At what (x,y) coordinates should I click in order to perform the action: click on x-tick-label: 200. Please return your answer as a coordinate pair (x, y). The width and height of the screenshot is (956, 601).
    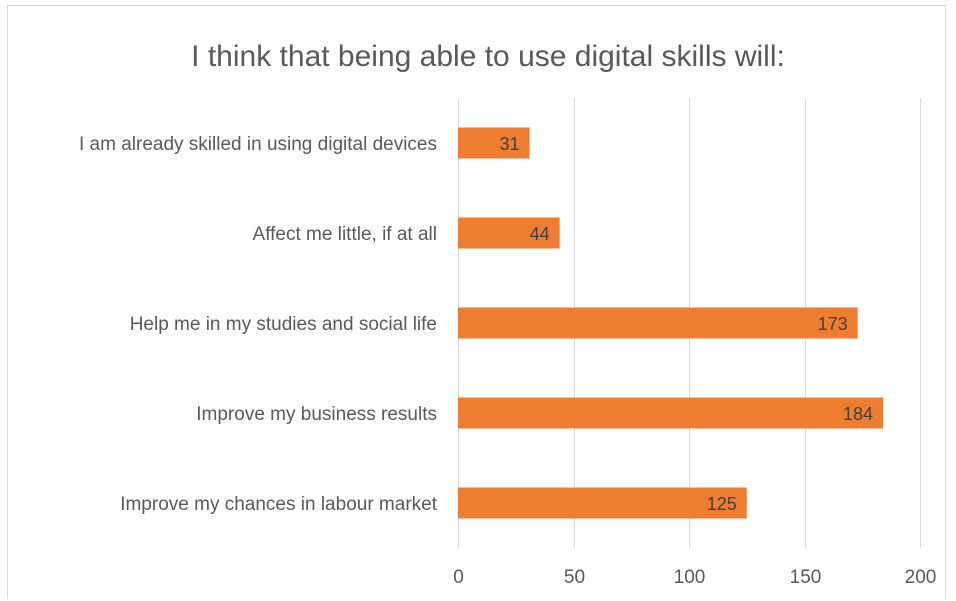
    Looking at the image, I should click on (921, 577).